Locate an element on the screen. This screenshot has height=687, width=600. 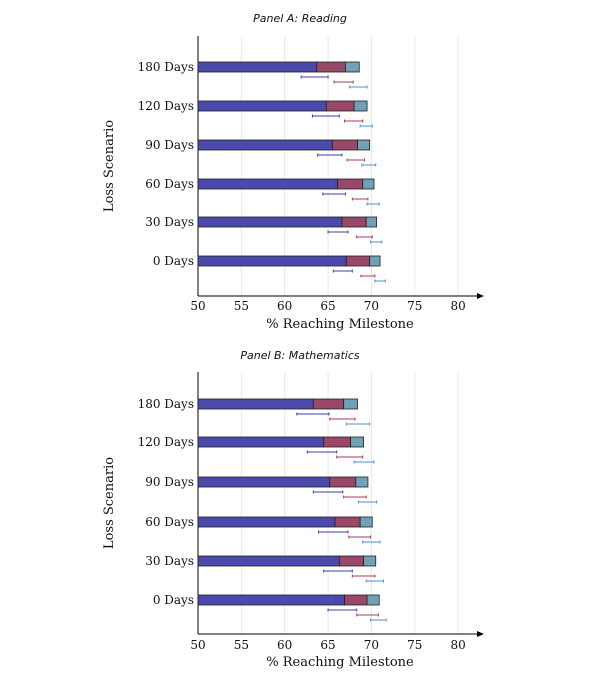
panel-title: Panel B: Mathematics is located at coordinates (300, 355).